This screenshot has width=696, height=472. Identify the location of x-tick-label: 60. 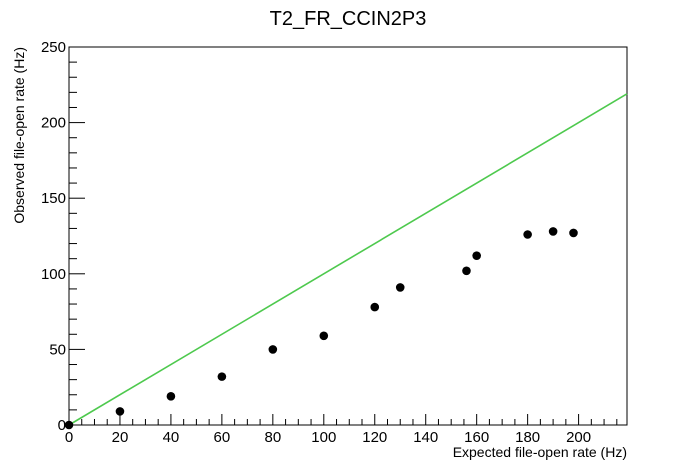
(222, 437).